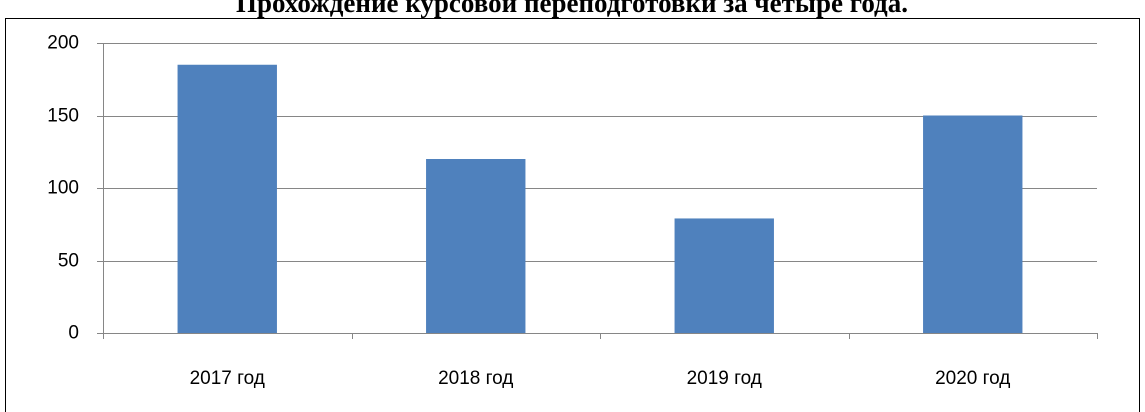 This screenshot has width=1145, height=412. What do you see at coordinates (475, 378) in the screenshot?
I see `x-tick-label: 2018 год` at bounding box center [475, 378].